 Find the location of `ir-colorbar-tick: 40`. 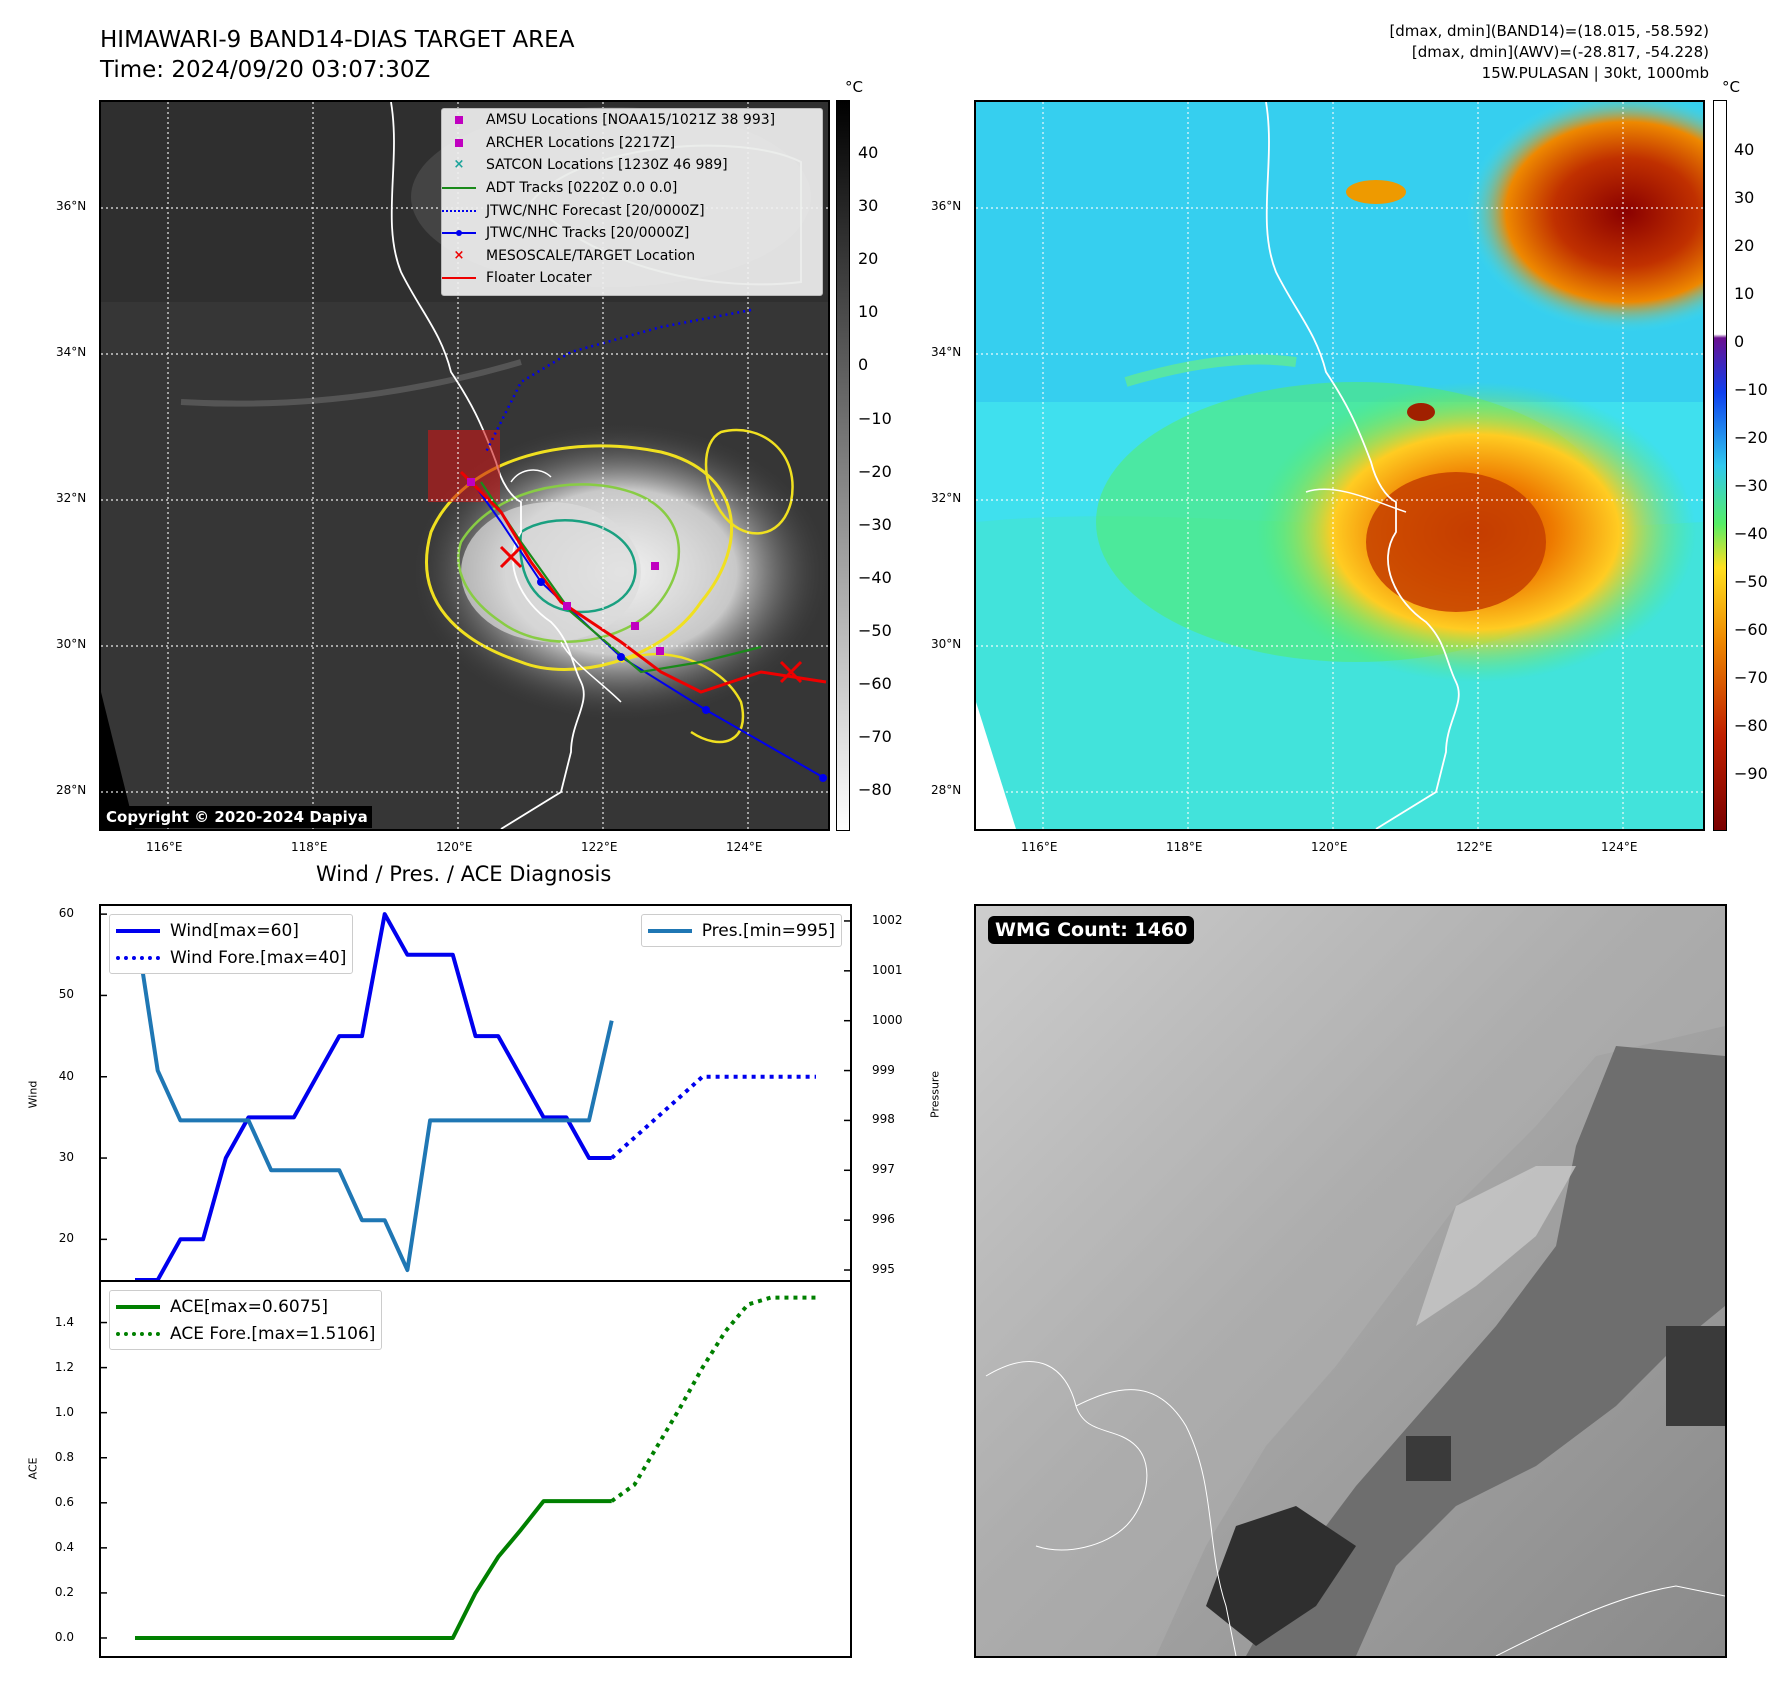

ir-colorbar-tick: 40 is located at coordinates (868, 152).